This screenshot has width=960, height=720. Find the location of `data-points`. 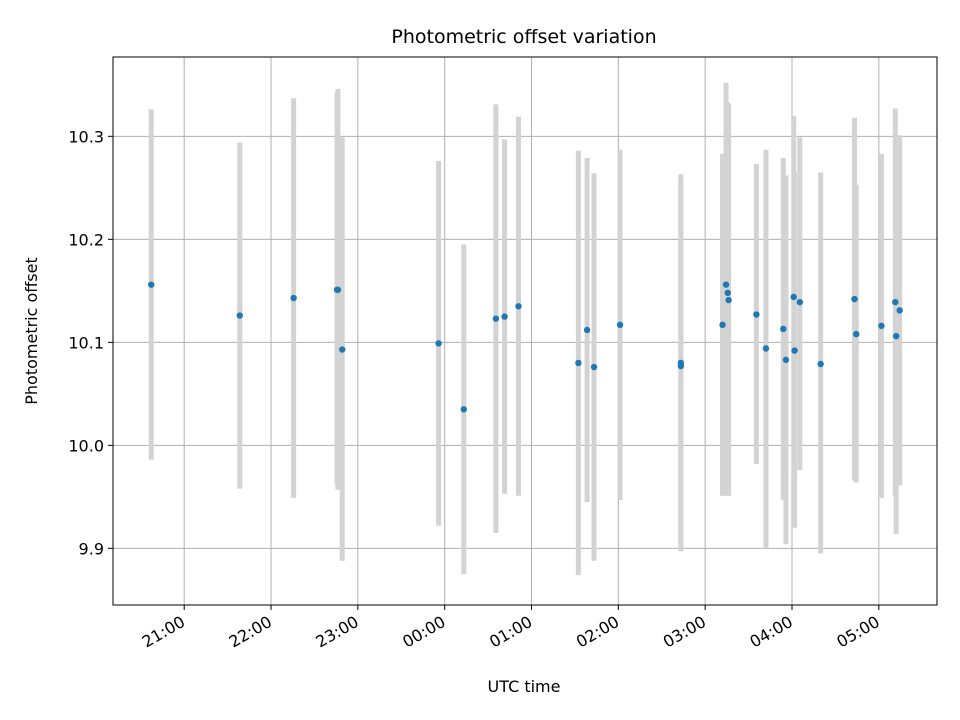

data-points is located at coordinates (525, 347).